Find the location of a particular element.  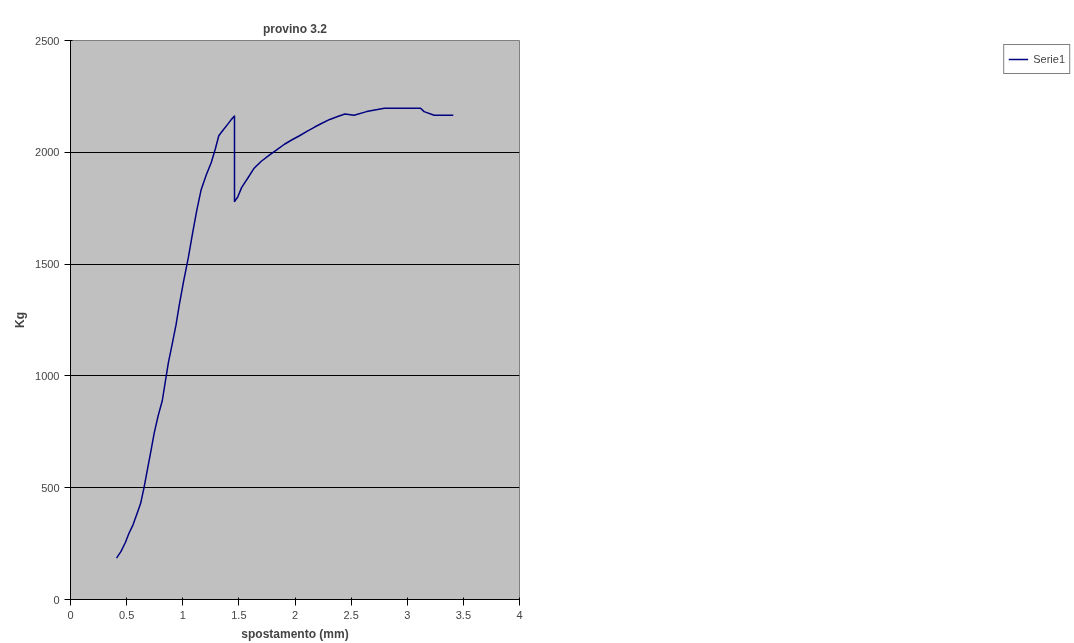

x-tick-label: 2.5 is located at coordinates (351, 614).